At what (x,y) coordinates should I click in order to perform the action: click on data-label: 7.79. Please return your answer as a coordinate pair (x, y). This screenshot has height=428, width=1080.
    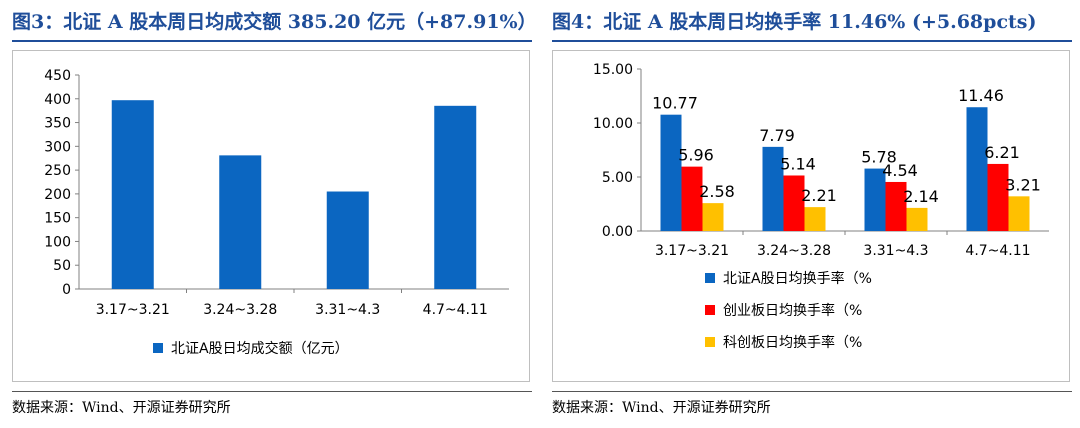
    Looking at the image, I should click on (777, 135).